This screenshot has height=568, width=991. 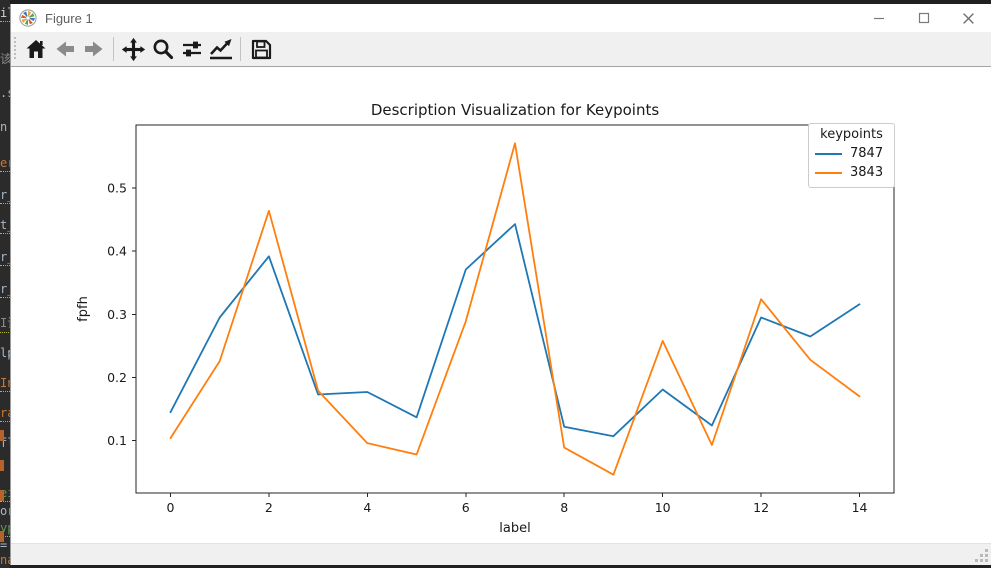 What do you see at coordinates (663, 507) in the screenshot?
I see `x-tick-label: 10` at bounding box center [663, 507].